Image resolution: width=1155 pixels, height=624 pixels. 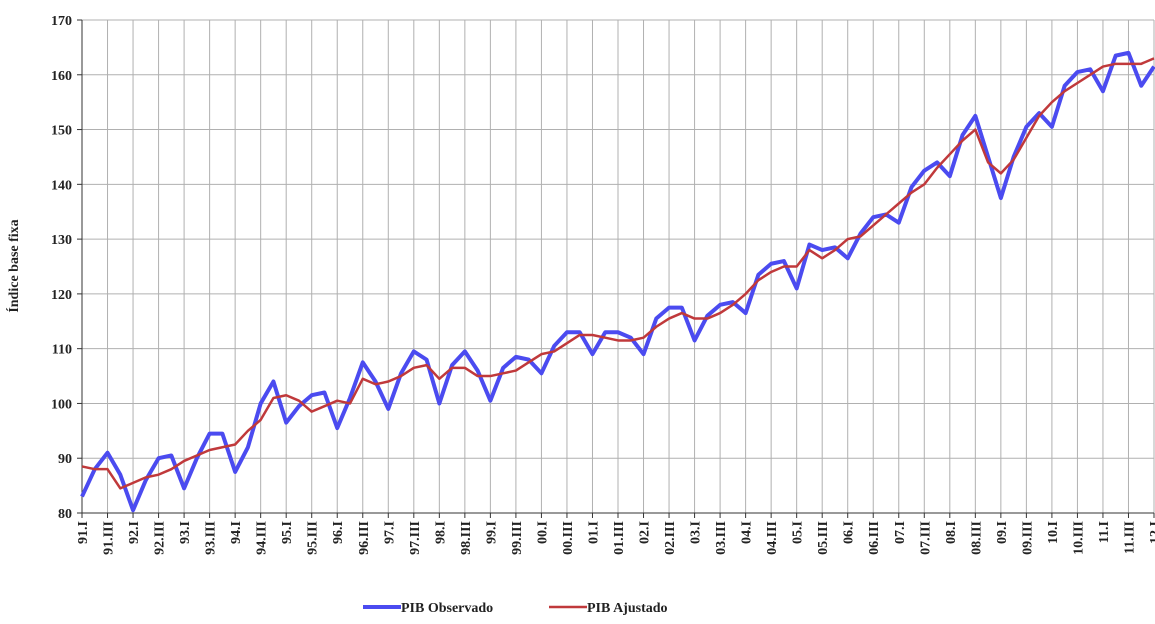 I want to click on x-tick-label: 99.III, so click(x=517, y=538).